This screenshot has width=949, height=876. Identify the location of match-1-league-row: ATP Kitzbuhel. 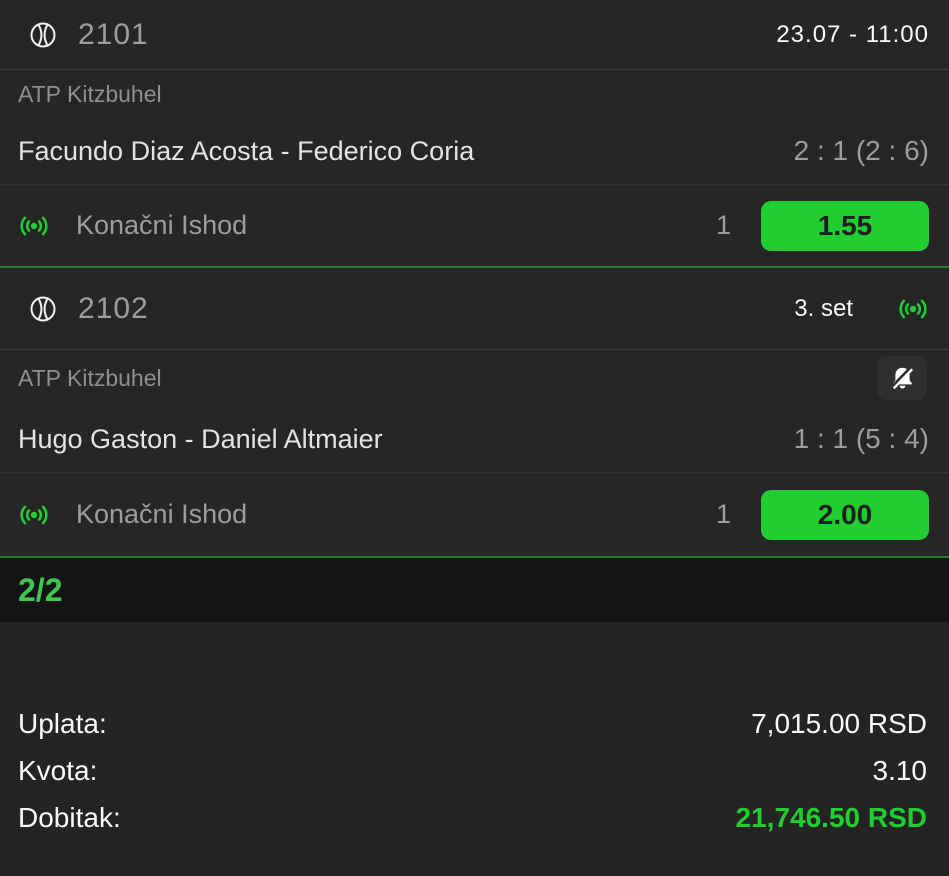
(474, 94).